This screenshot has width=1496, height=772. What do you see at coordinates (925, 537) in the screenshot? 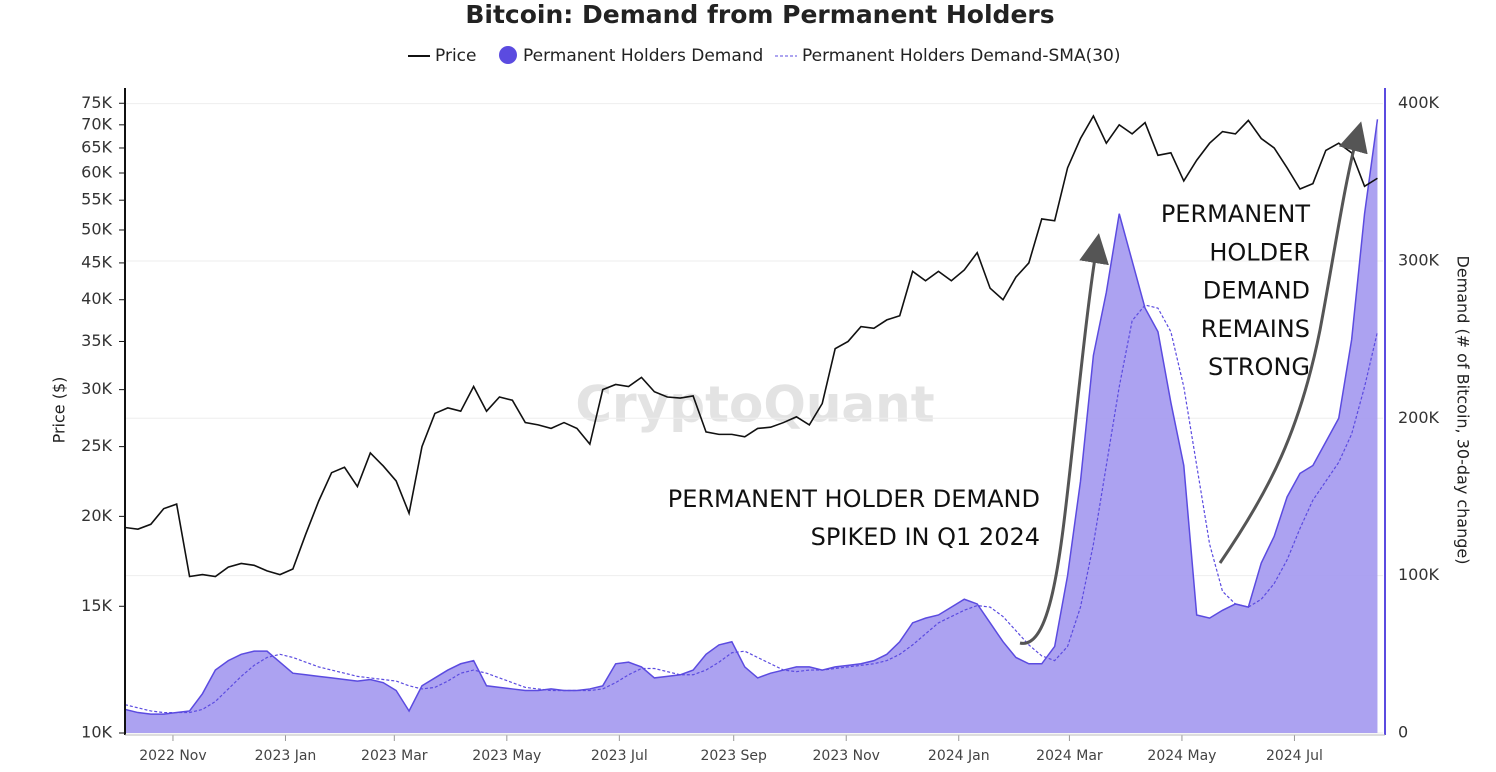
I see `annotation: SPIKED IN Q1 2024` at bounding box center [925, 537].